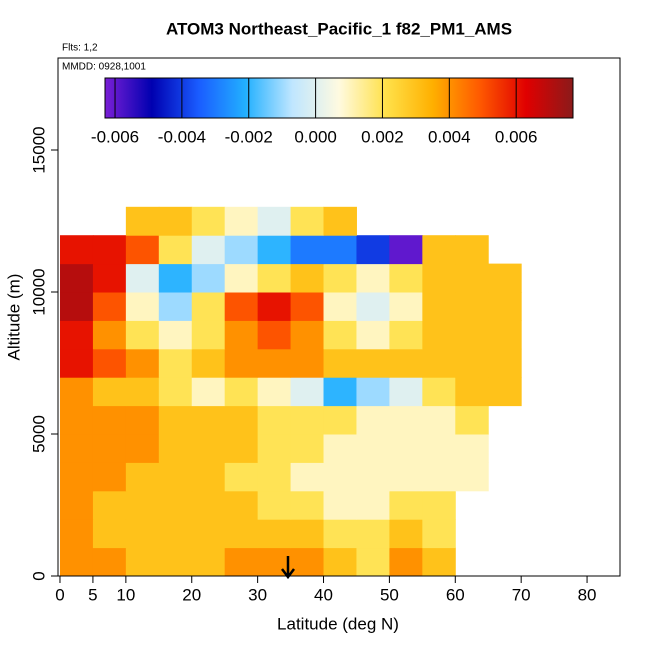 This screenshot has width=650, height=650. Describe the element at coordinates (587, 594) in the screenshot. I see `x-tick-label: 80` at that location.